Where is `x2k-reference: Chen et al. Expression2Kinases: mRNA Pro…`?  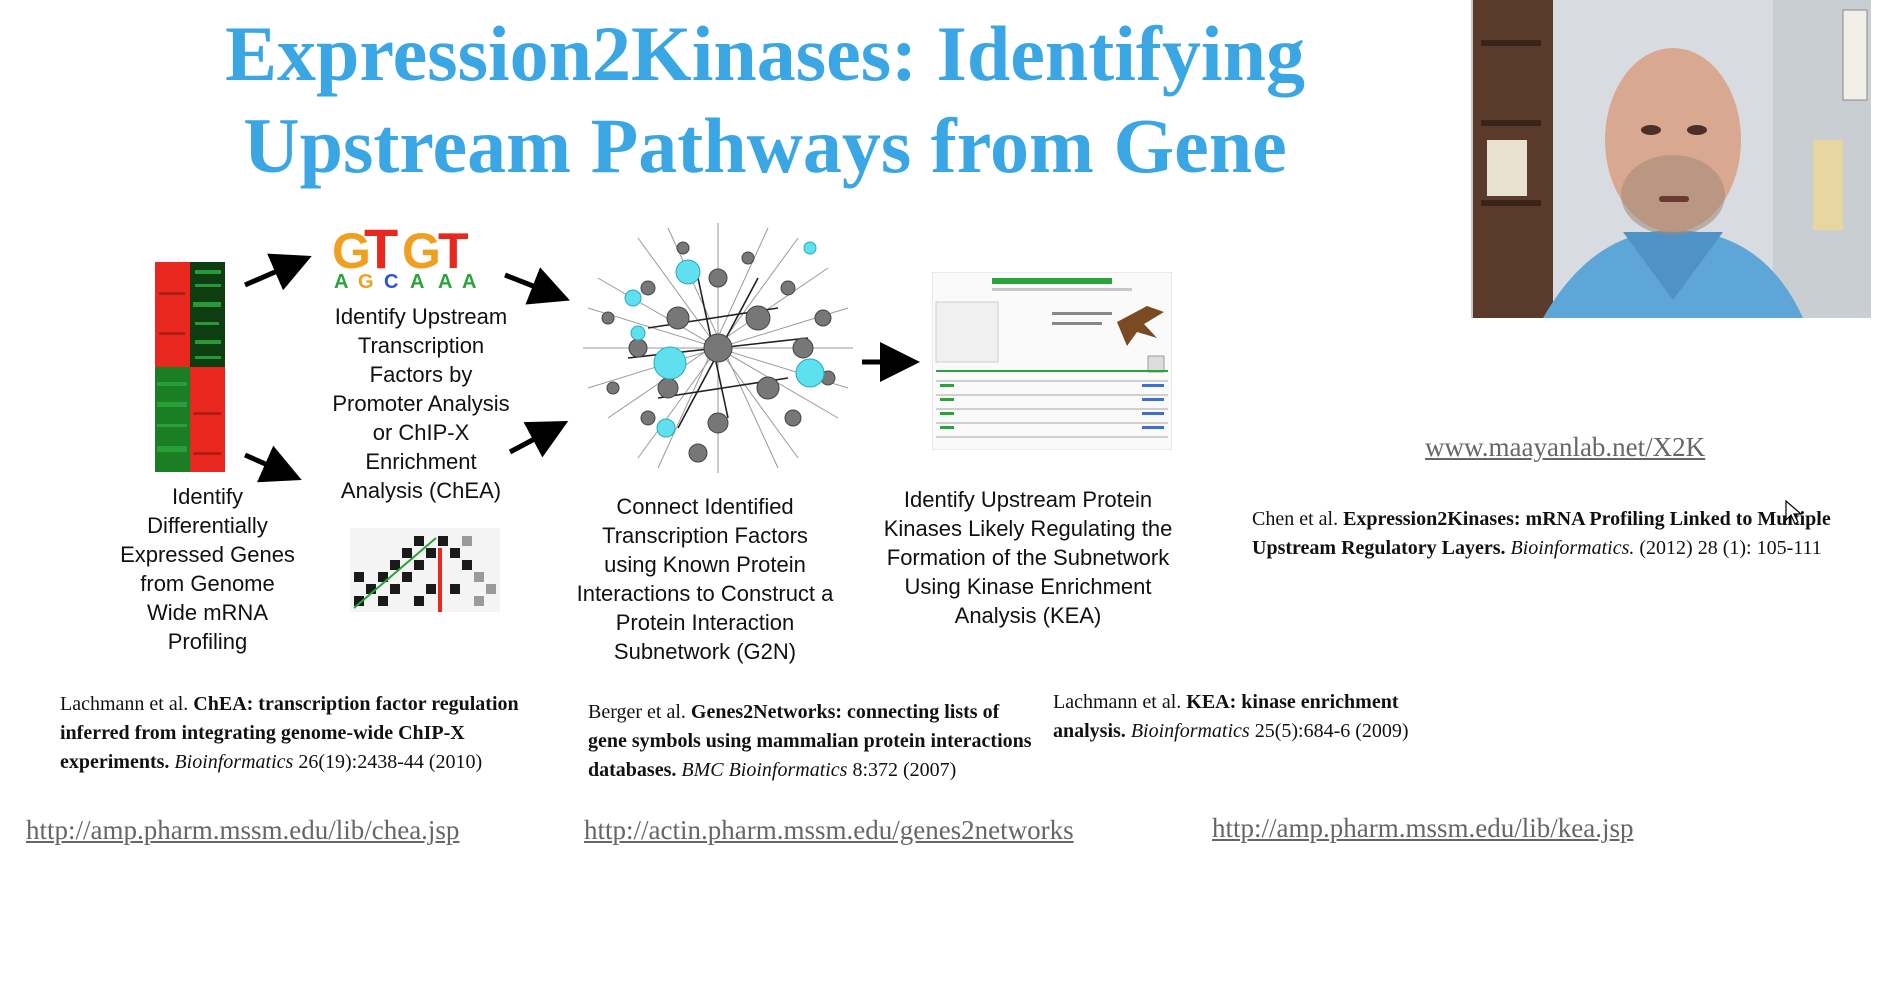
x2k-reference: Chen et al. Expression2Kinases: mRNA Pro… is located at coordinates (1572, 534).